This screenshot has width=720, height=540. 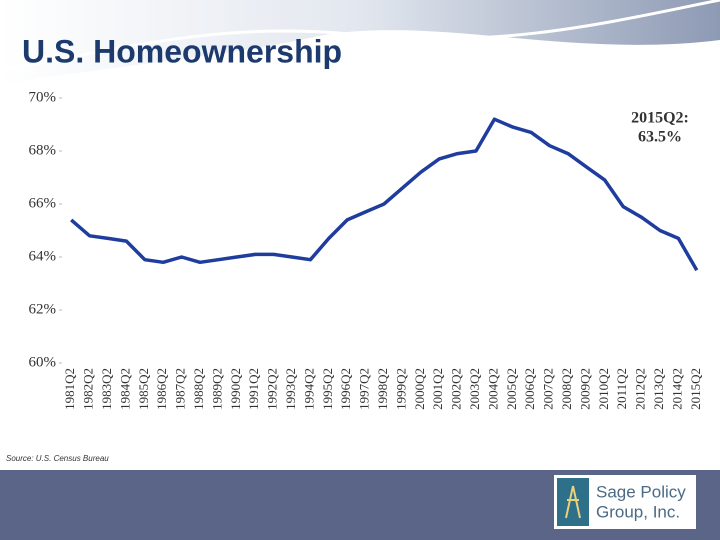 What do you see at coordinates (69, 389) in the screenshot?
I see `x-tick-label: 1981Q2` at bounding box center [69, 389].